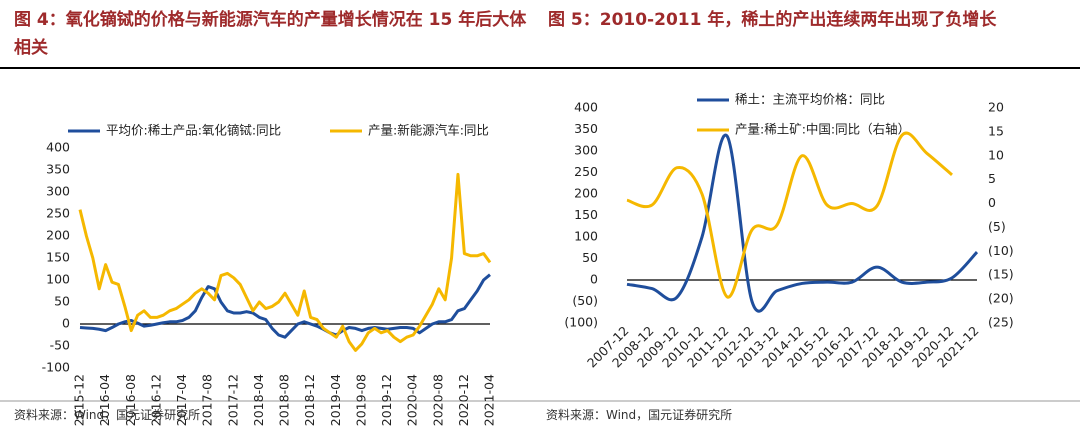 This screenshot has height=447, width=1080. Describe the element at coordinates (996, 130) in the screenshot. I see `y-tick-label: 15` at that location.